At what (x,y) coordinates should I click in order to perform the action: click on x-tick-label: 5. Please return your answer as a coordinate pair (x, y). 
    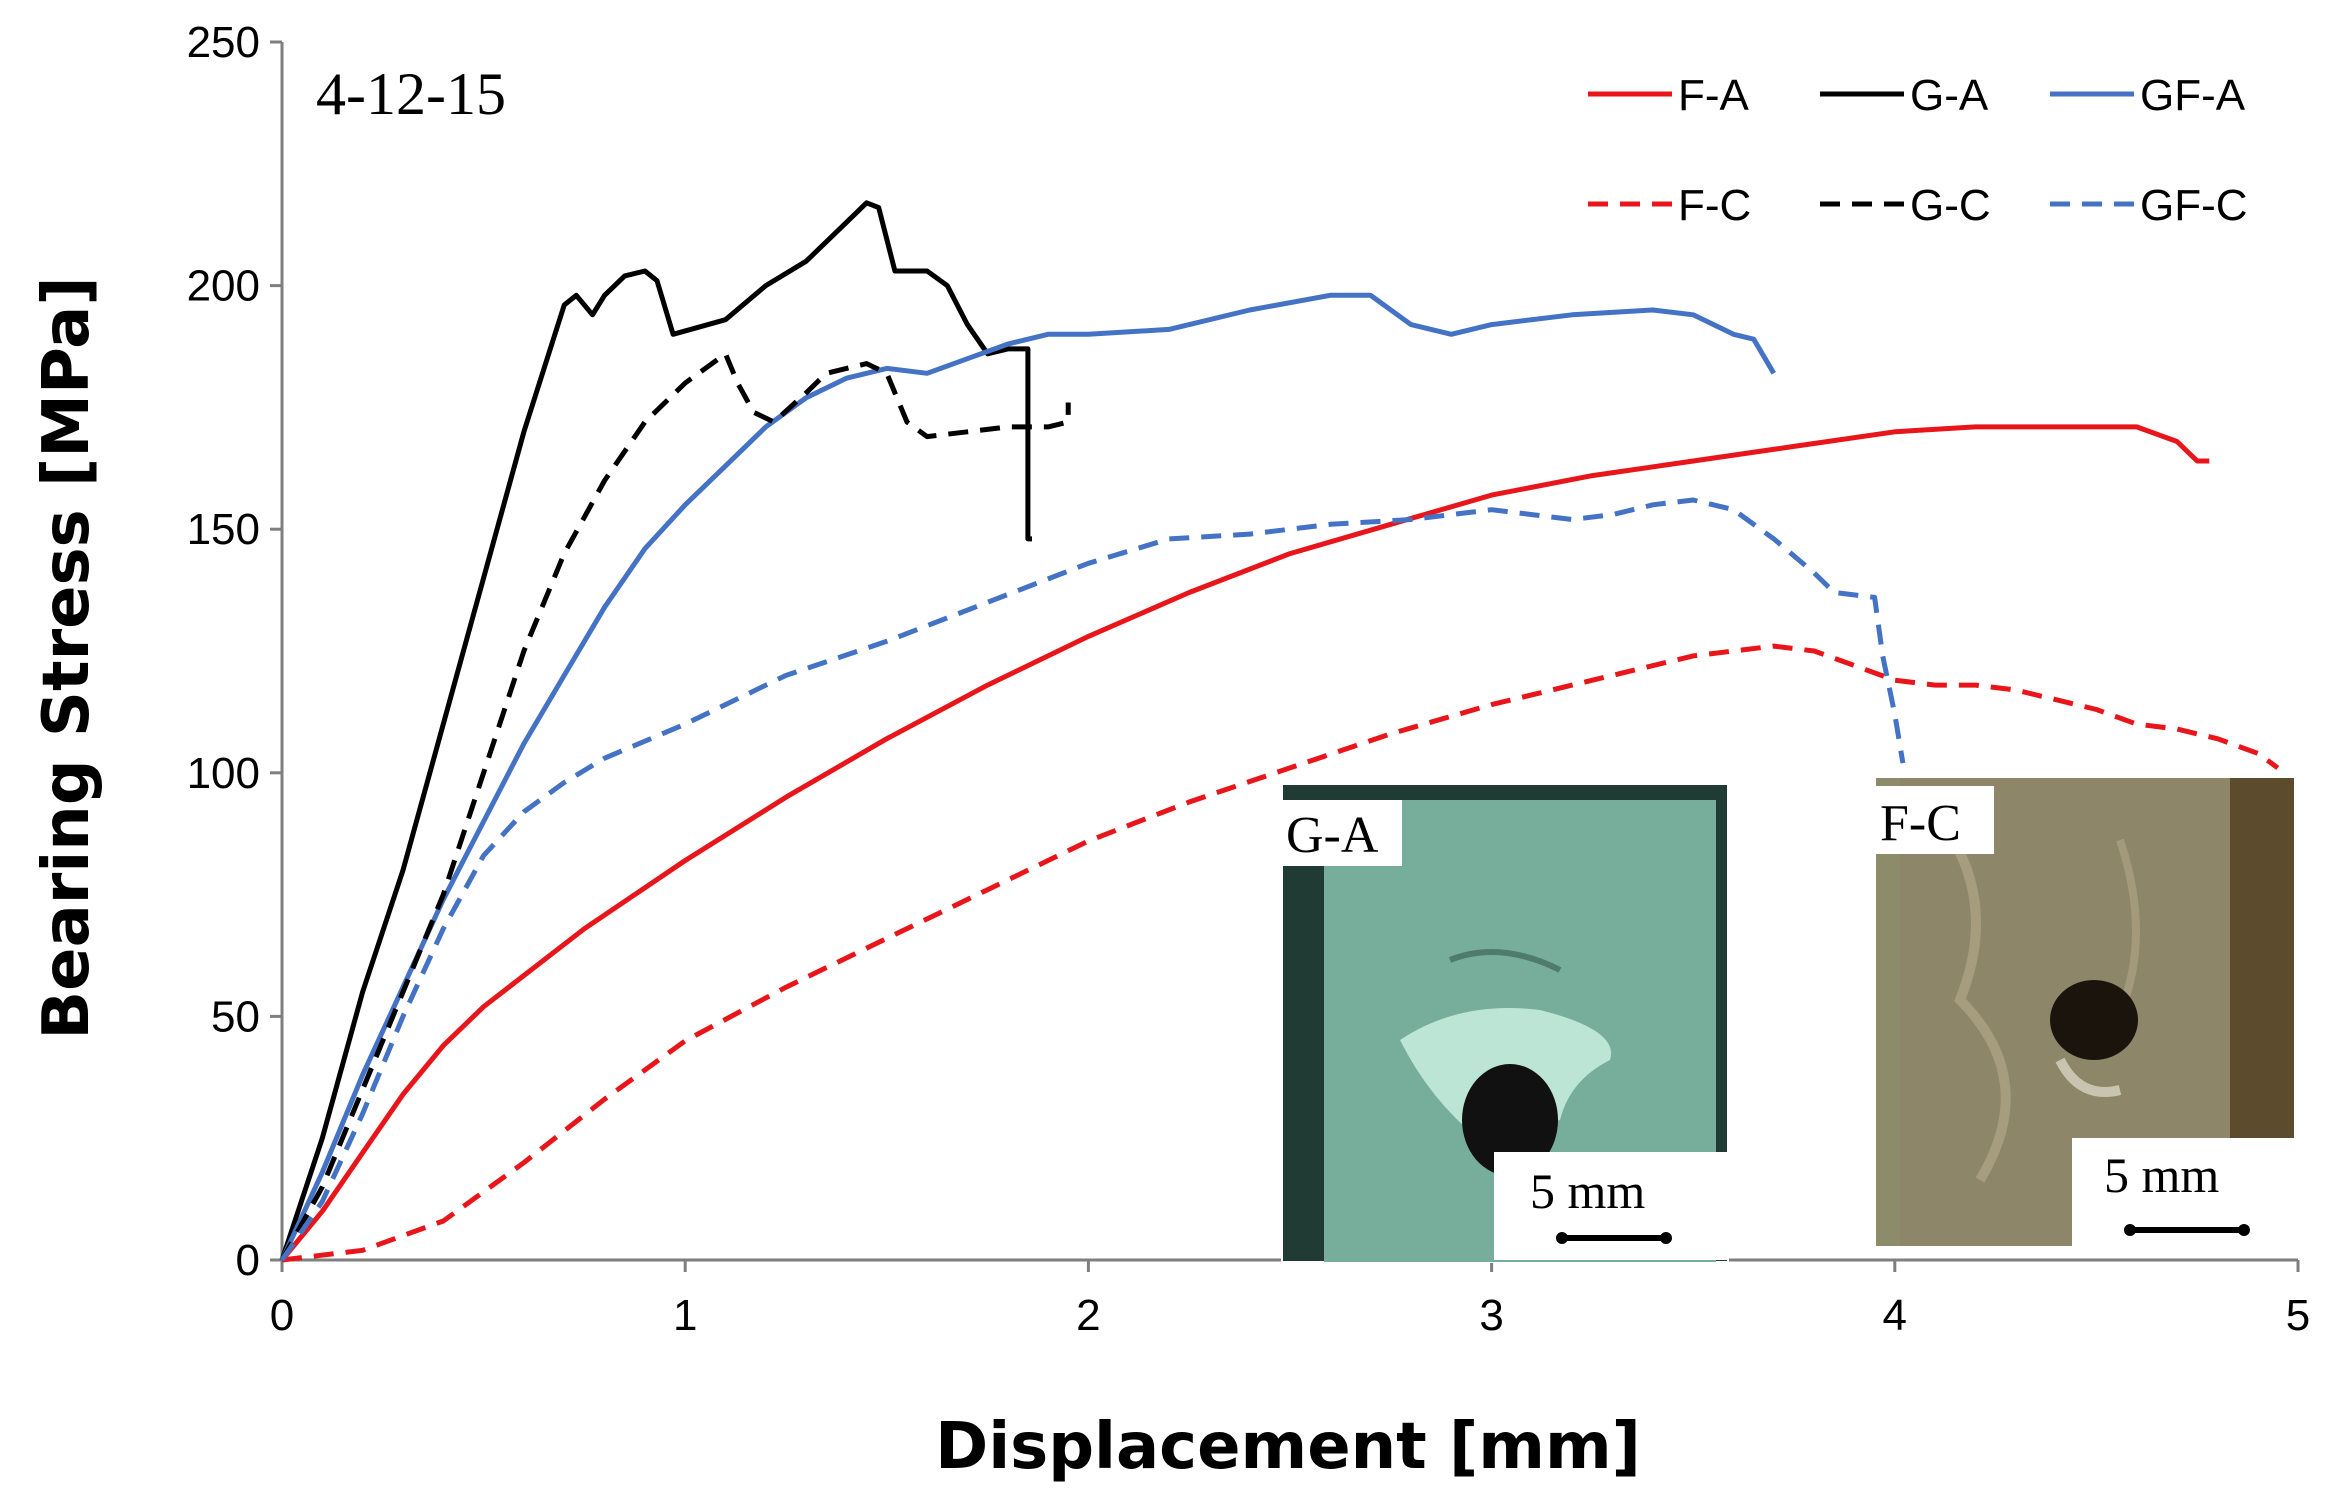
    Looking at the image, I should click on (2298, 1315).